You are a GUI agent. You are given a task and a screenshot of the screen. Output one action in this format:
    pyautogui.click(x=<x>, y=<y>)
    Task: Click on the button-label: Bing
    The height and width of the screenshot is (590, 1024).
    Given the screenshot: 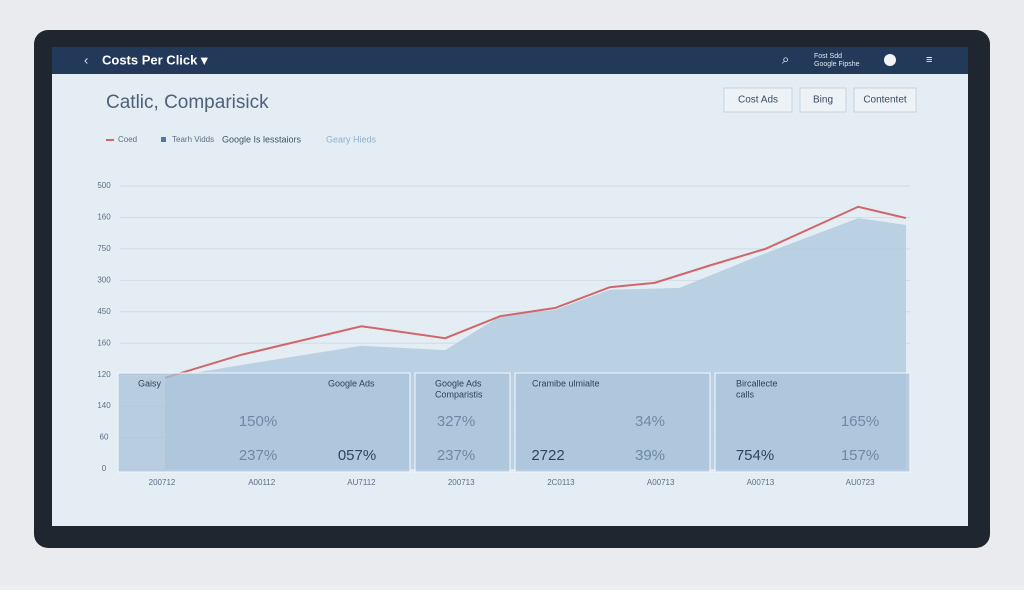 What is the action you would take?
    pyautogui.click(x=823, y=100)
    